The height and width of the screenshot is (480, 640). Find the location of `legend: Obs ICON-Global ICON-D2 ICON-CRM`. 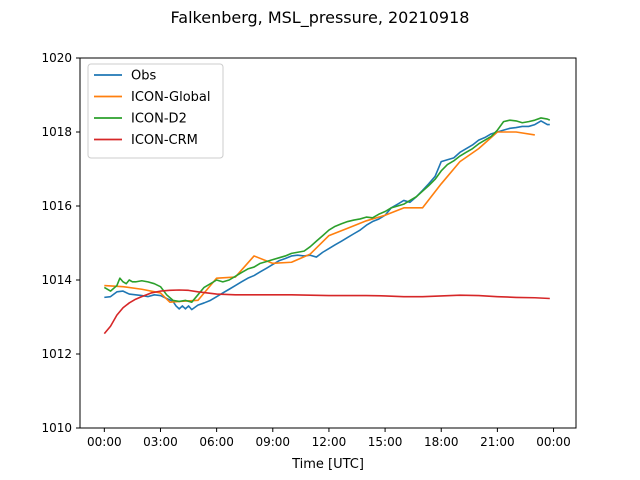

legend: Obs ICON-Global ICON-D2 ICON-CRM is located at coordinates (155, 111).